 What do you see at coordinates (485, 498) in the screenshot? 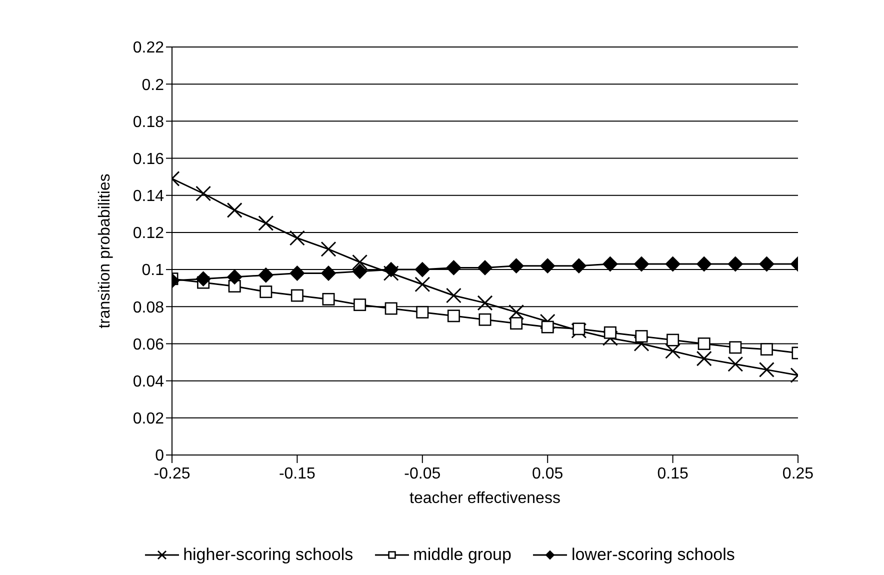
I see `x-axis-title: teacher effectiveness` at bounding box center [485, 498].